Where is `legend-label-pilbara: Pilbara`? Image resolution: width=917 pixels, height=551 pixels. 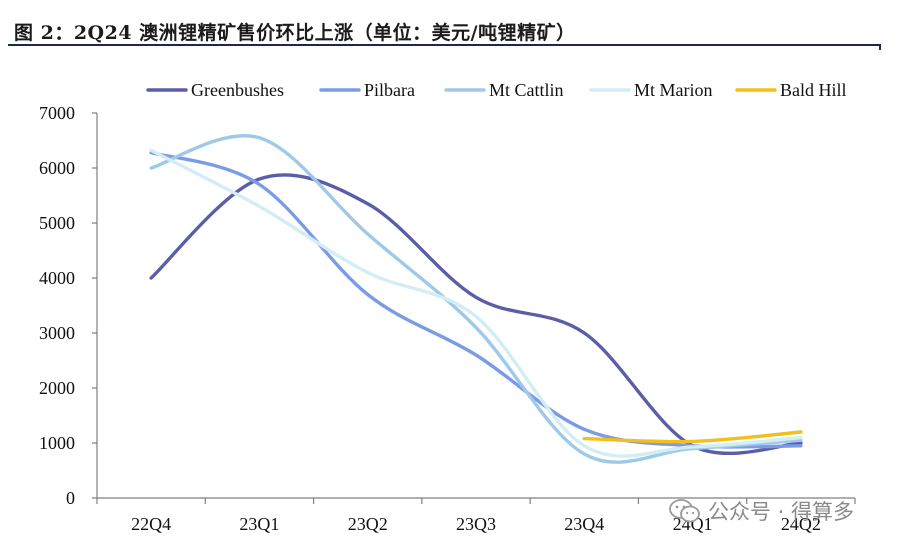 legend-label-pilbara: Pilbara is located at coordinates (389, 90).